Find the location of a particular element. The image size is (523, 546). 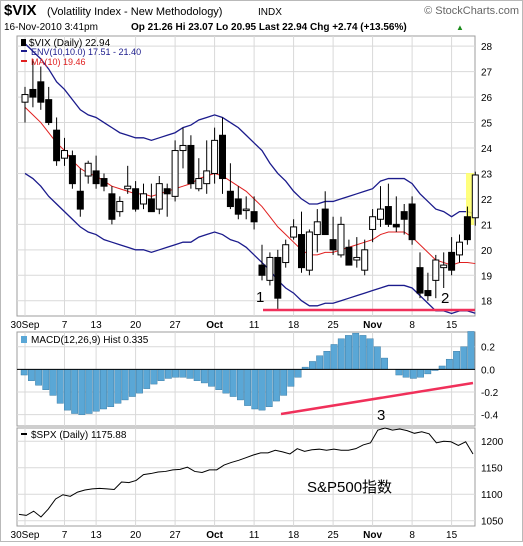

date-tick-label: Nov is located at coordinates (372, 325).